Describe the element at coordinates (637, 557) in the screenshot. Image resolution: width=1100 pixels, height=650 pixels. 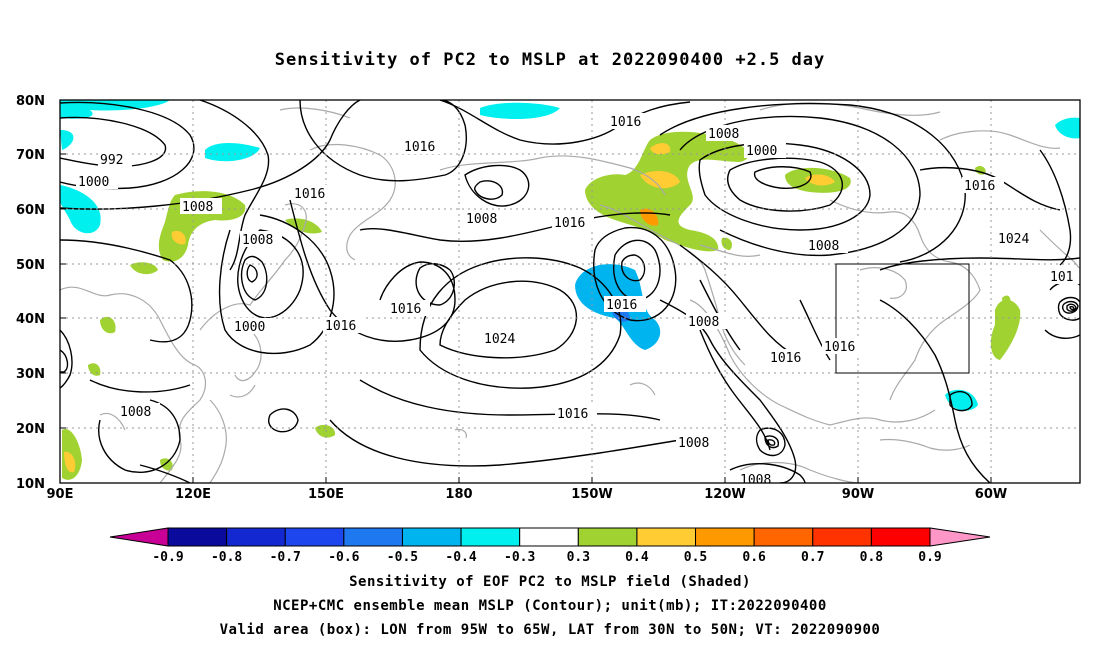
I see `colorbar-tick-label: 0.4` at that location.